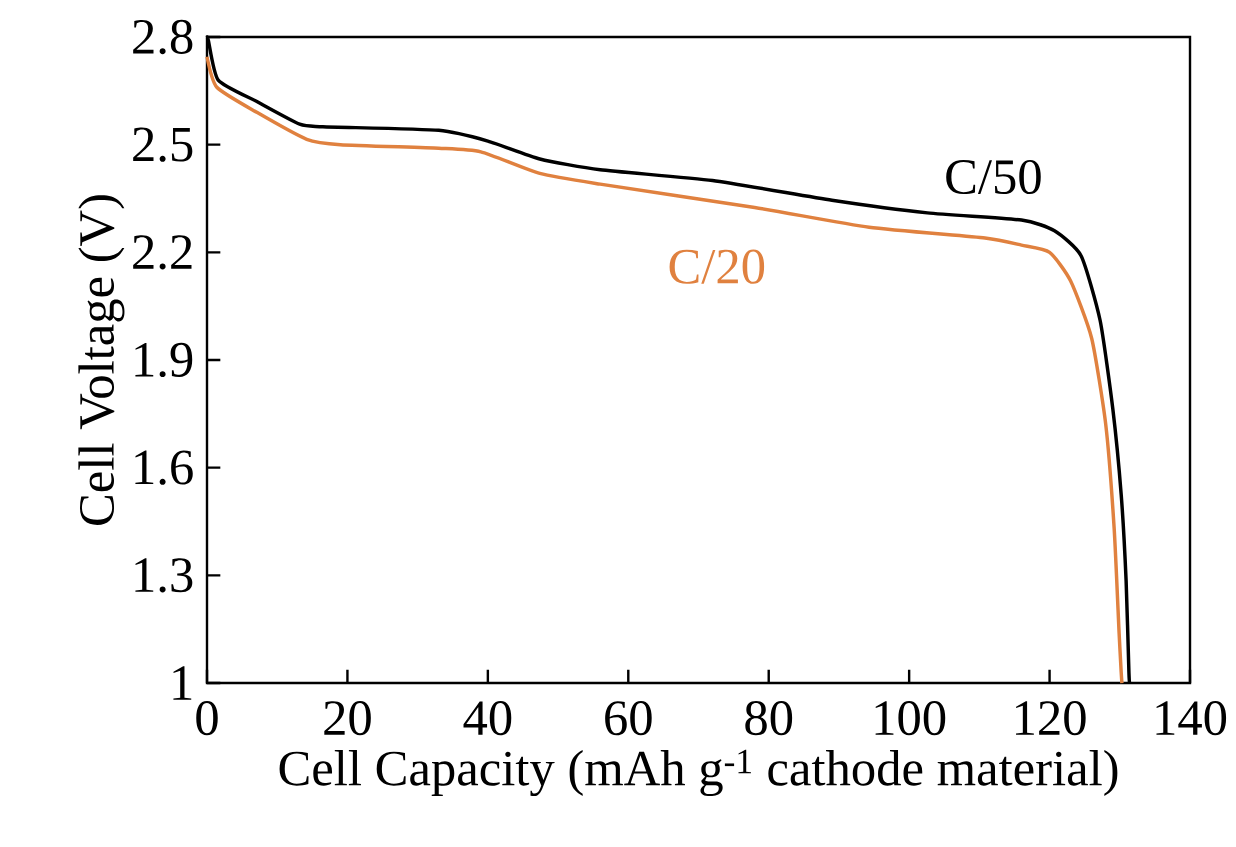 The width and height of the screenshot is (1236, 847). Describe the element at coordinates (698, 773) in the screenshot. I see `x-axis-title: Cell Capacity (mAh g$^{-1}$ cathode material)` at that location.